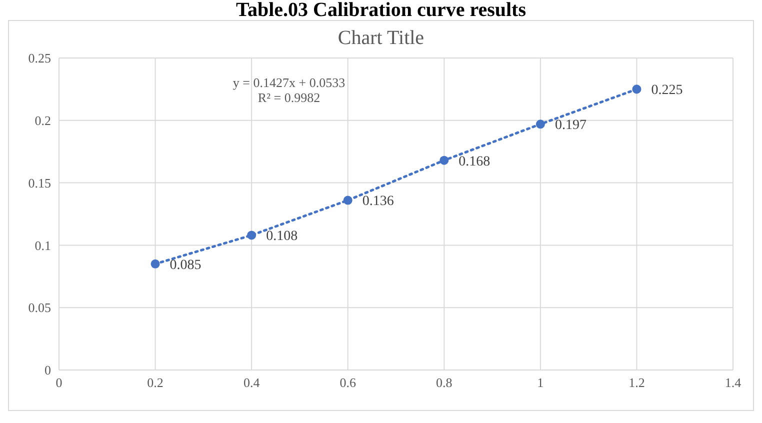 The image size is (762, 423). I want to click on data-label: 0.108, so click(282, 236).